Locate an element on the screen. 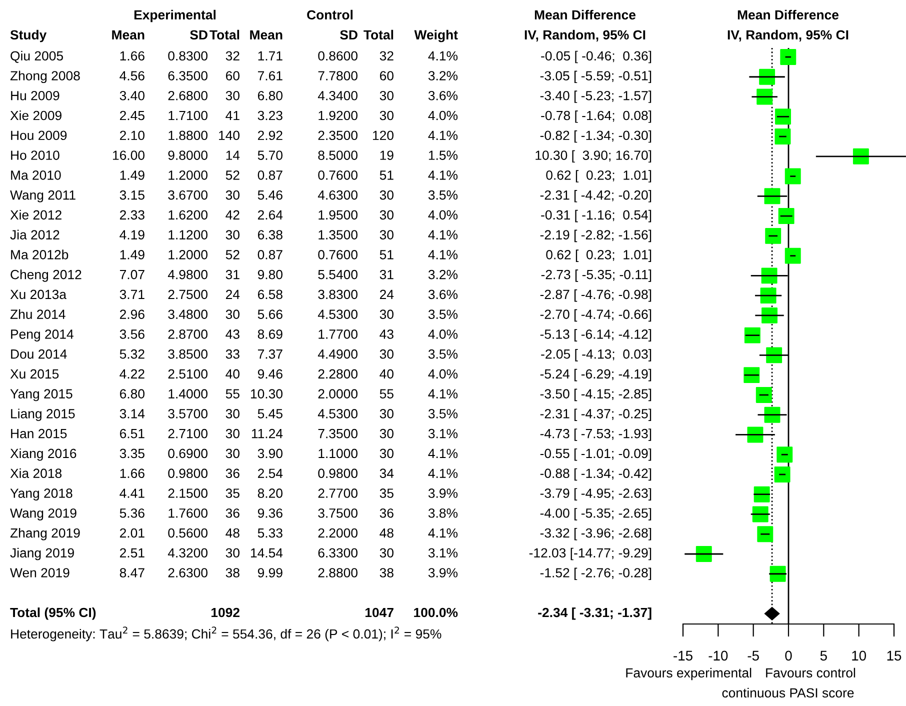  text: Ma 2012b is located at coordinates (39, 255).